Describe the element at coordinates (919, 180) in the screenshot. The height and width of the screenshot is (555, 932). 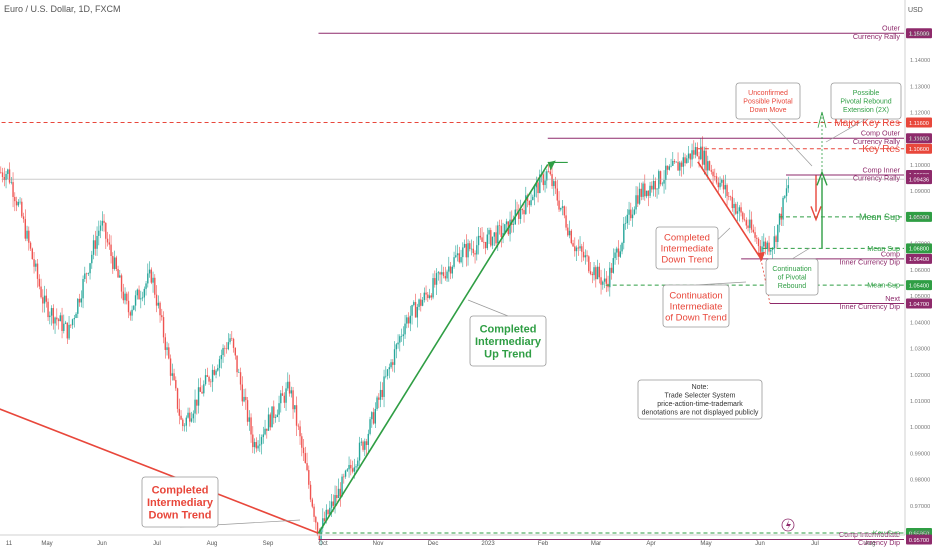
I see `level-price-badge-text: 1.09436` at that location.